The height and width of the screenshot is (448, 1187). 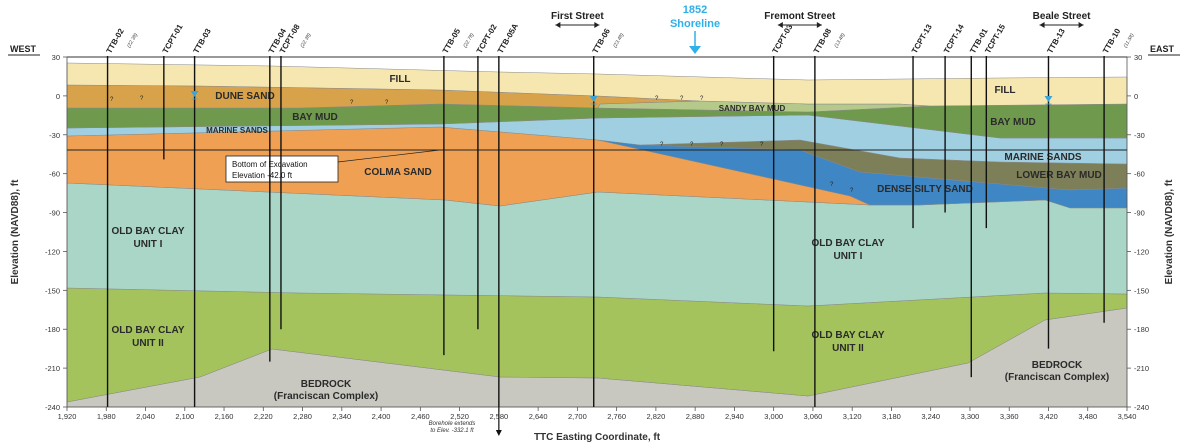 What do you see at coordinates (621, 98) in the screenshot?
I see `groundwater-markers` at bounding box center [621, 98].